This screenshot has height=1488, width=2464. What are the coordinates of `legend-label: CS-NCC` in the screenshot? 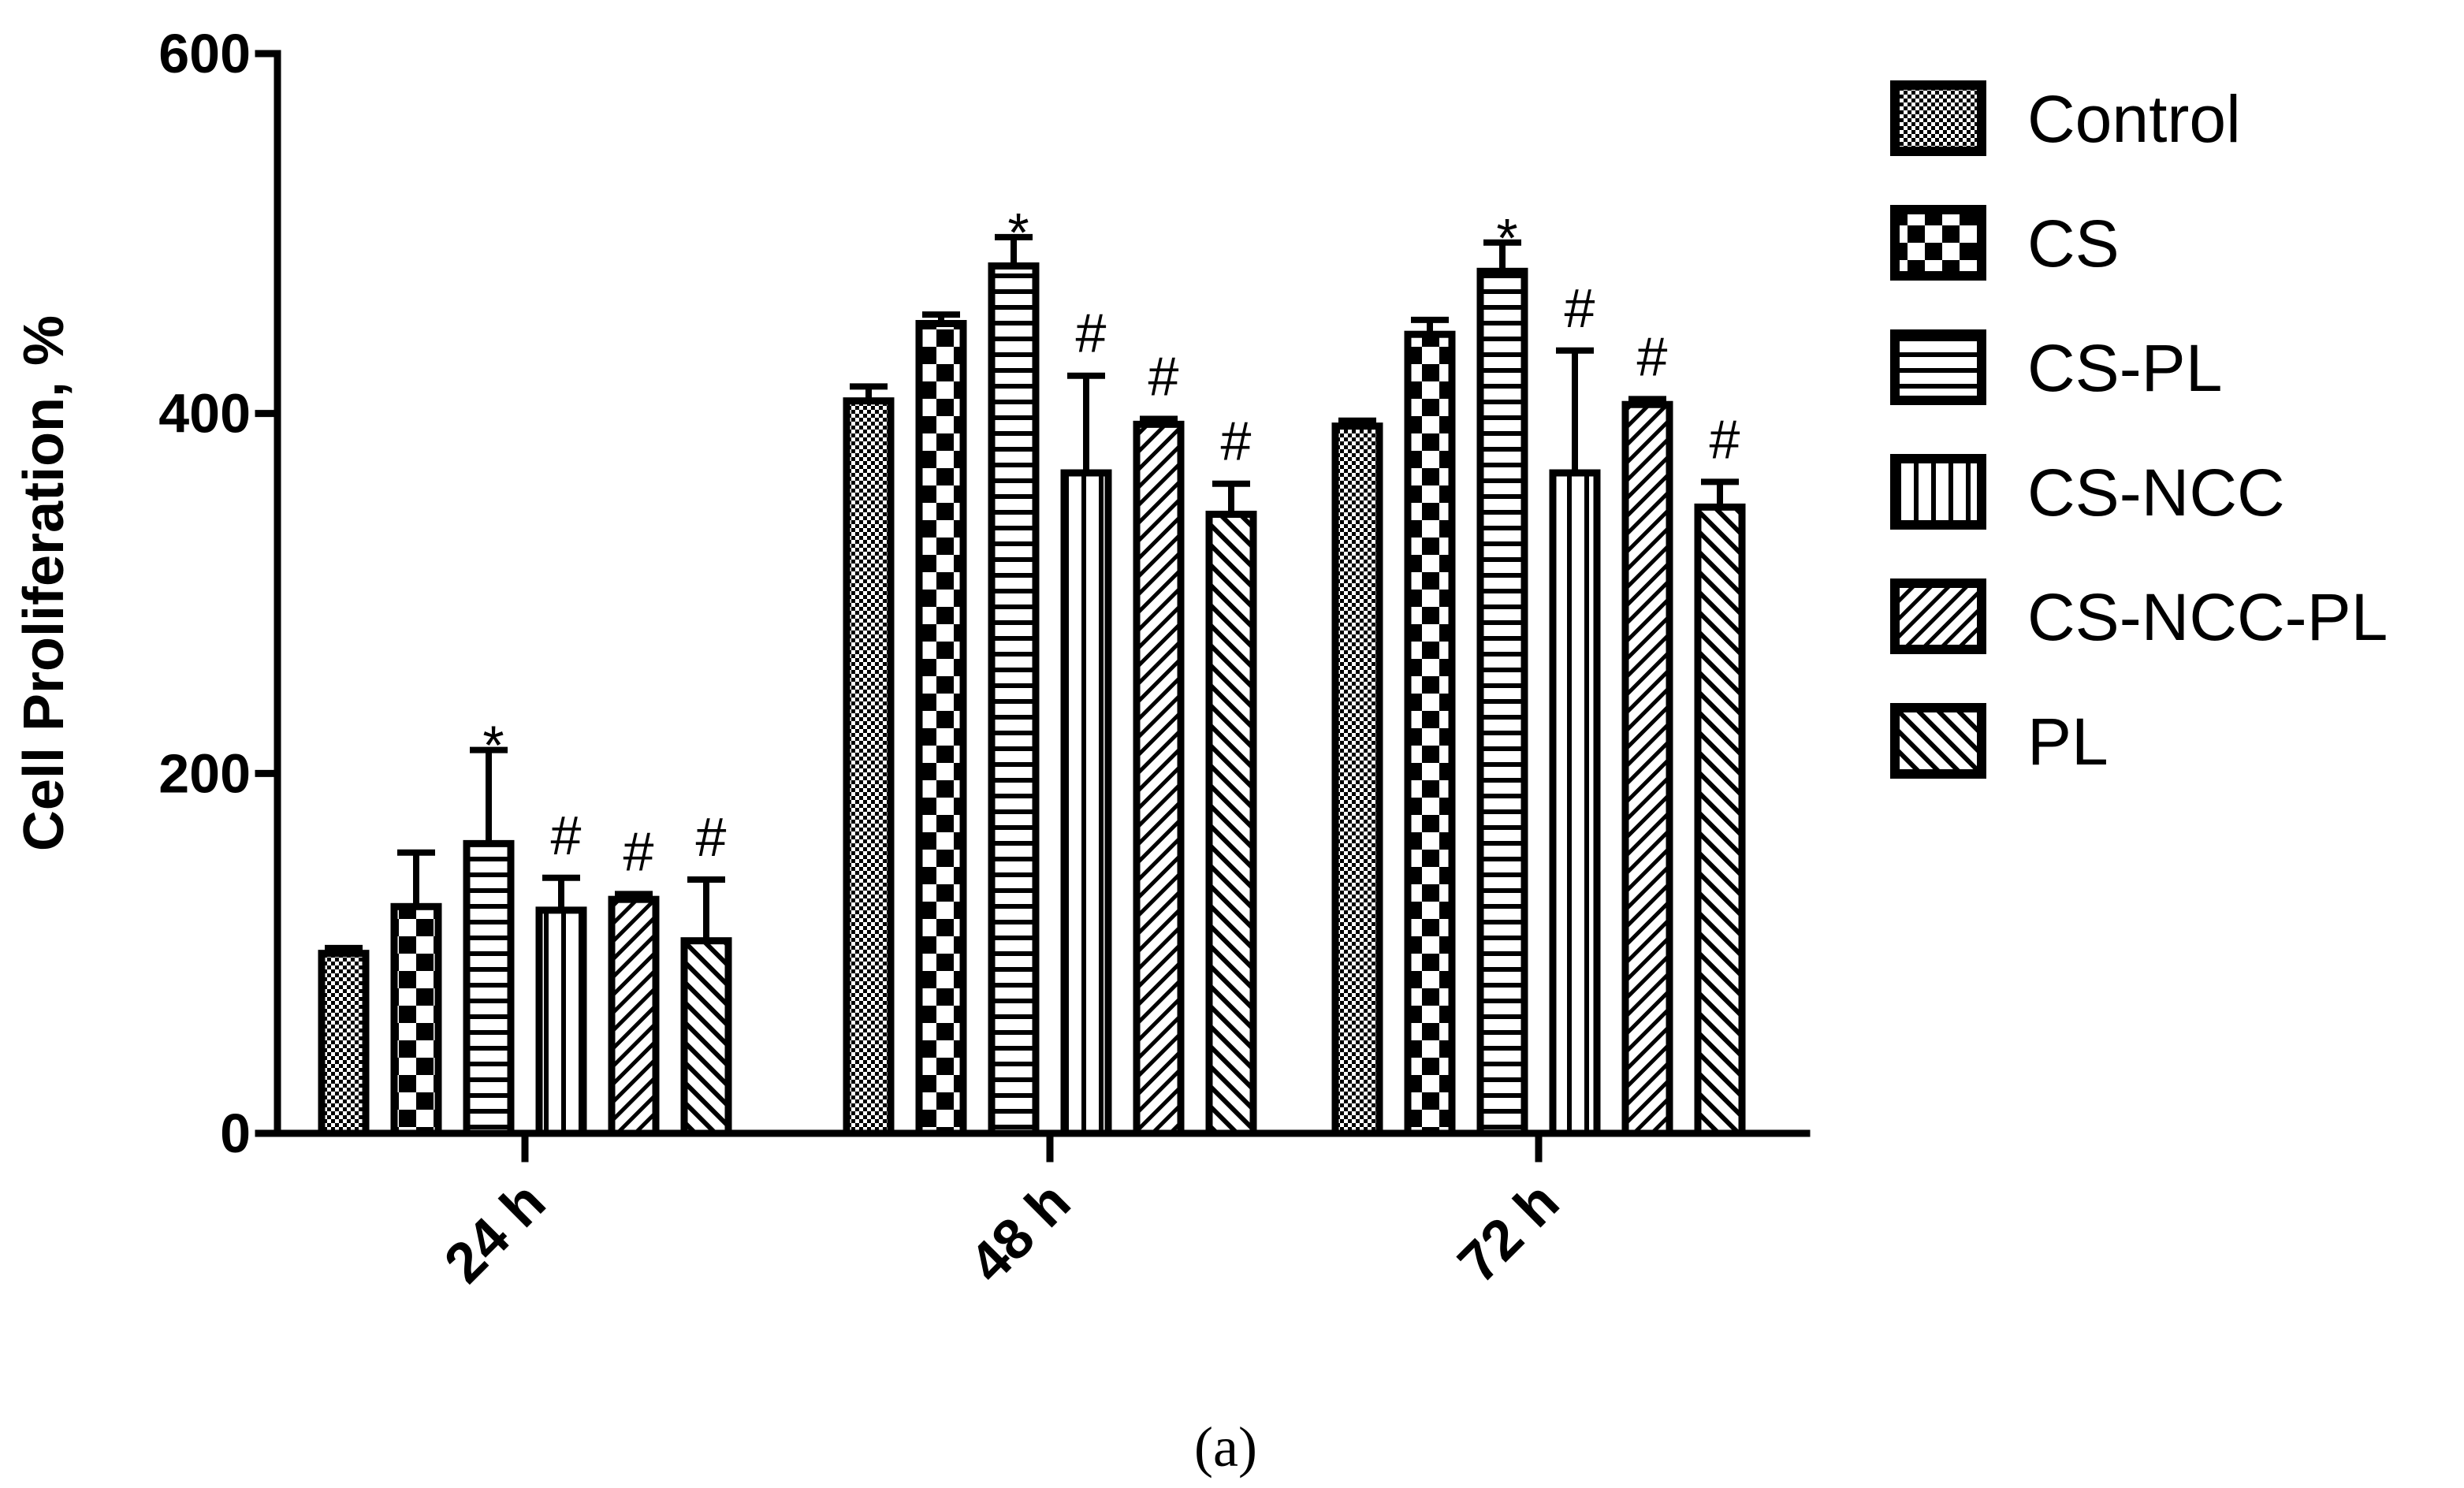 It's located at (2156, 493).